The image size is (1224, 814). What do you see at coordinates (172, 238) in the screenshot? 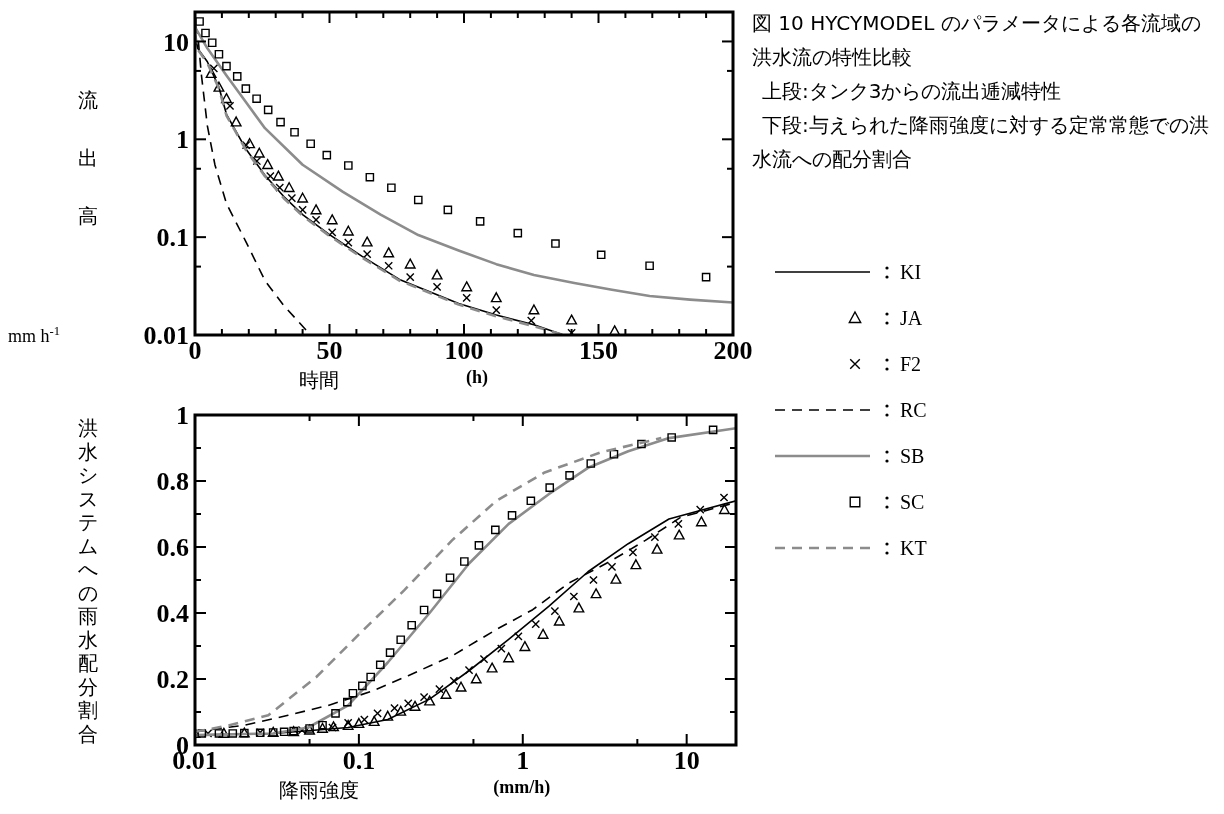
I see `y-tick-label: 0.1` at bounding box center [172, 238].